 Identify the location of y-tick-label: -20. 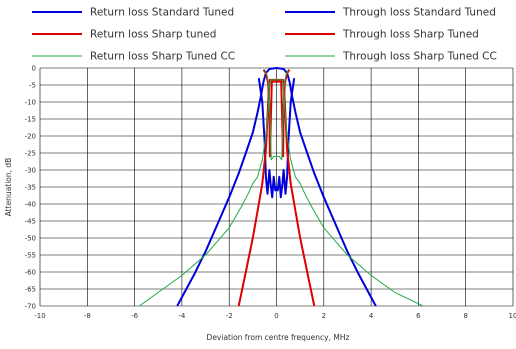
(30, 137).